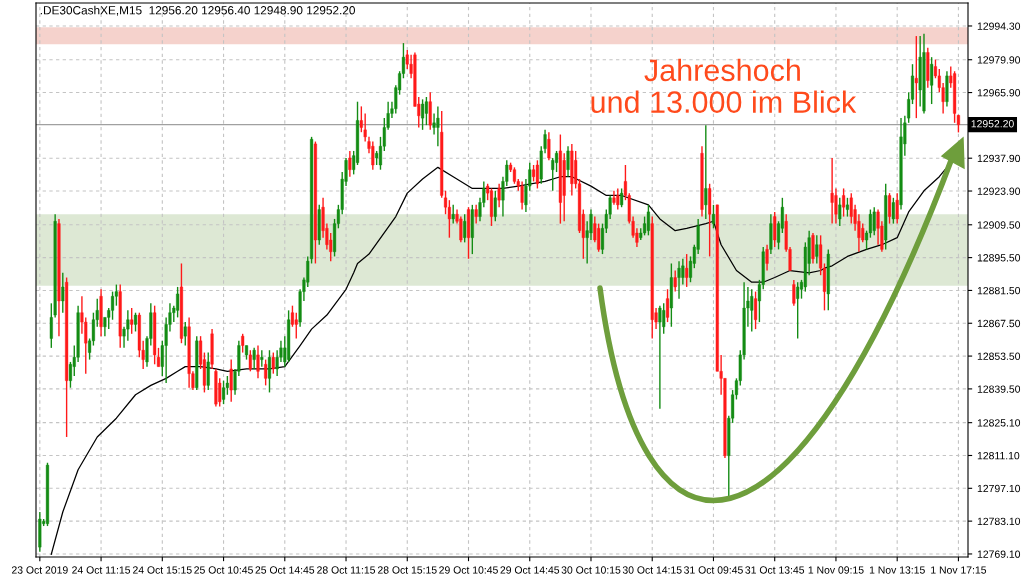  I want to click on y-tick-label: 12965.90, so click(999, 93).